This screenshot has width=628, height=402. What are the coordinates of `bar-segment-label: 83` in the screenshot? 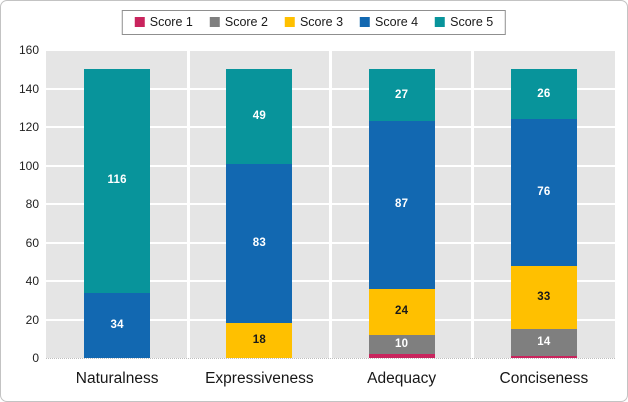 It's located at (259, 242).